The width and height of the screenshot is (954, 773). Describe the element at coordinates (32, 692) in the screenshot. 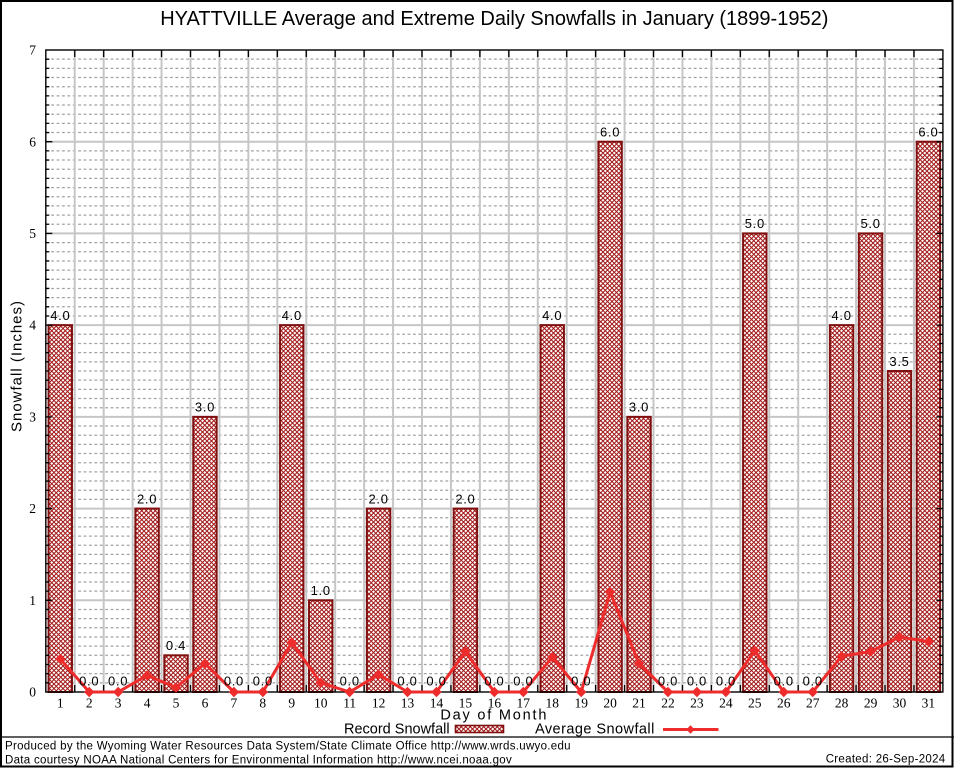

I see `svg-text: 0` at that location.